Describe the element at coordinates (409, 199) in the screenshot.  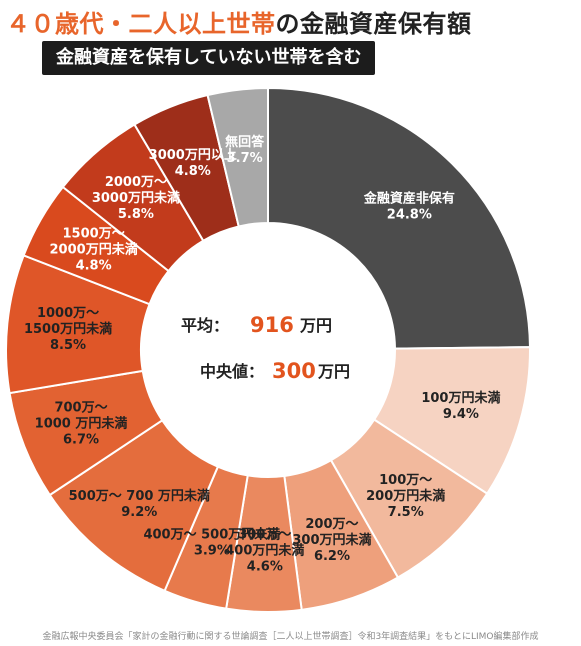
I see `slice-label-0: 金融資産非保有` at that location.